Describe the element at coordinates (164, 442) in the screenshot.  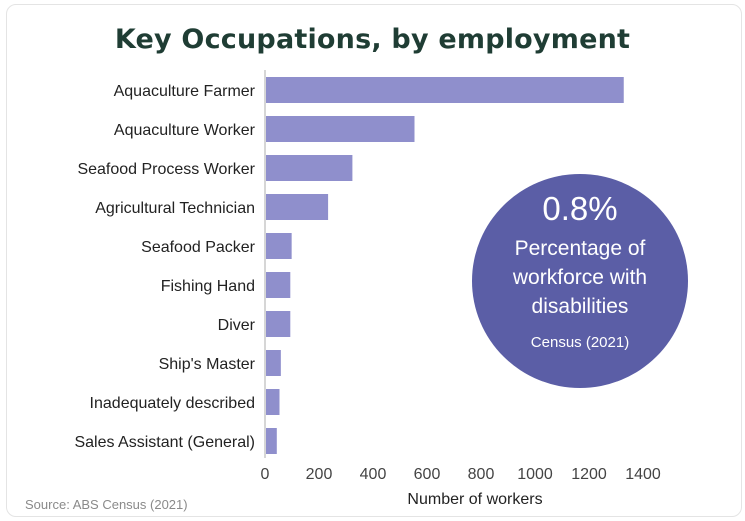
I see `category-label: Sales Assistant (General)` at that location.